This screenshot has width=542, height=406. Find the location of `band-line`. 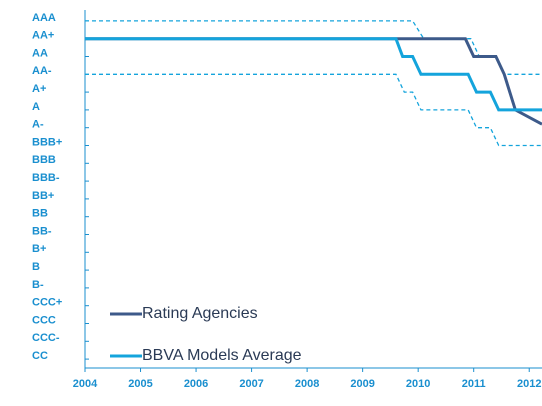

band-line is located at coordinates (313, 47).